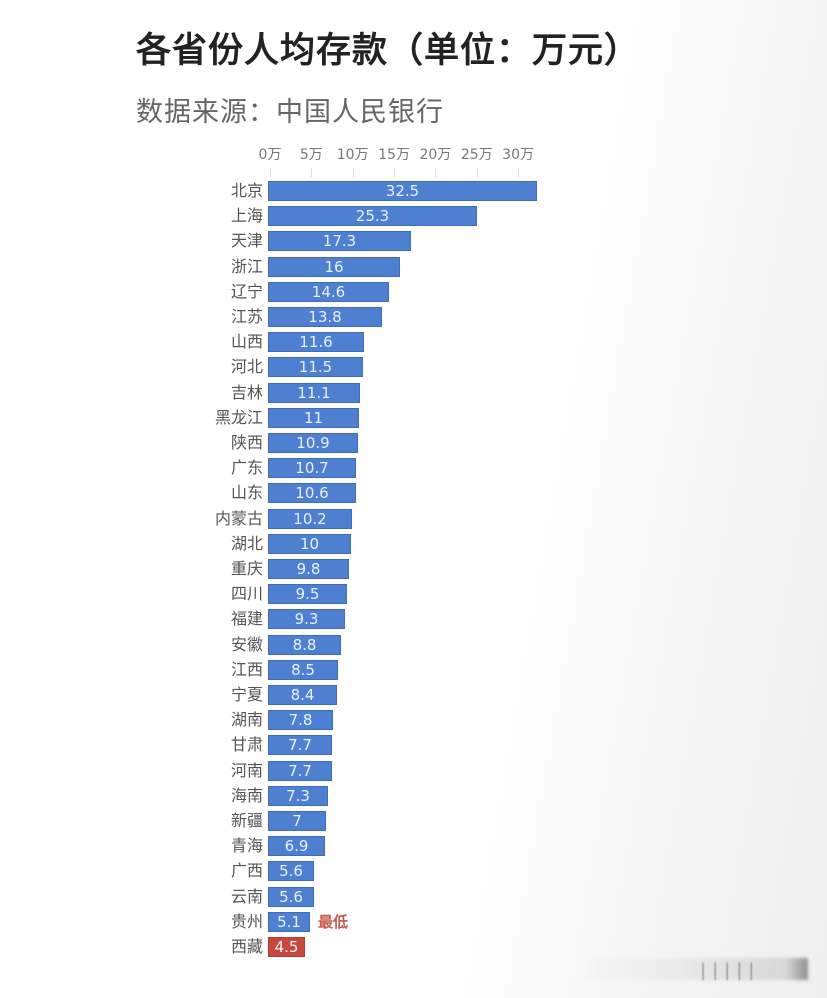 The image size is (827, 998). Describe the element at coordinates (246, 291) in the screenshot. I see `category-label: 辽宁` at that location.